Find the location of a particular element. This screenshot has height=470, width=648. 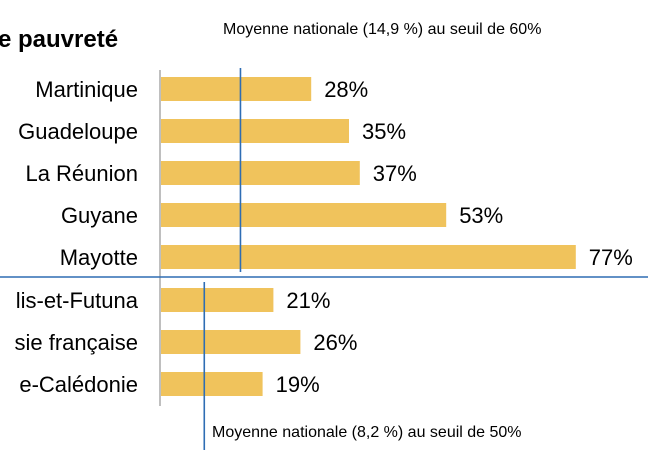

value-label: 35% is located at coordinates (384, 131).